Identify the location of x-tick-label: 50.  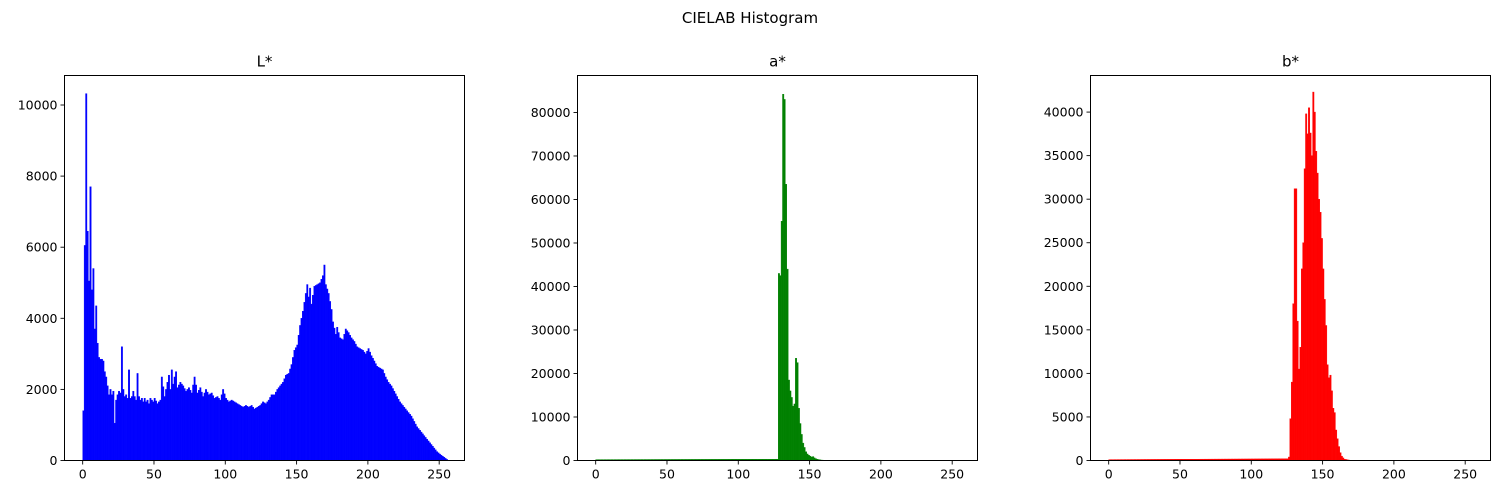
(154, 474).